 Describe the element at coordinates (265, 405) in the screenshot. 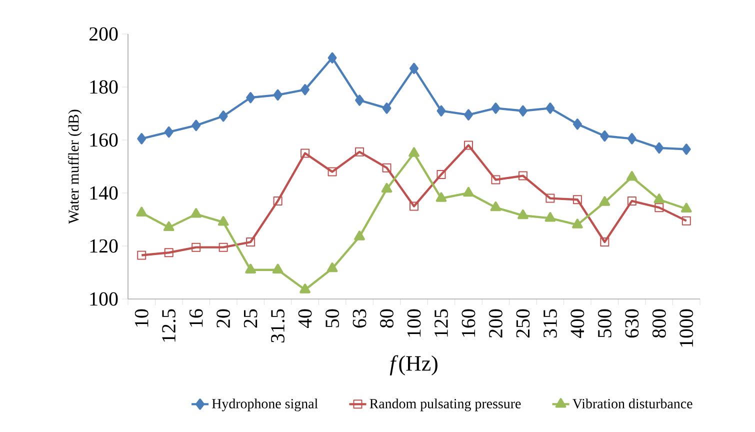

I see `legend-label: Hydrophone signal` at that location.